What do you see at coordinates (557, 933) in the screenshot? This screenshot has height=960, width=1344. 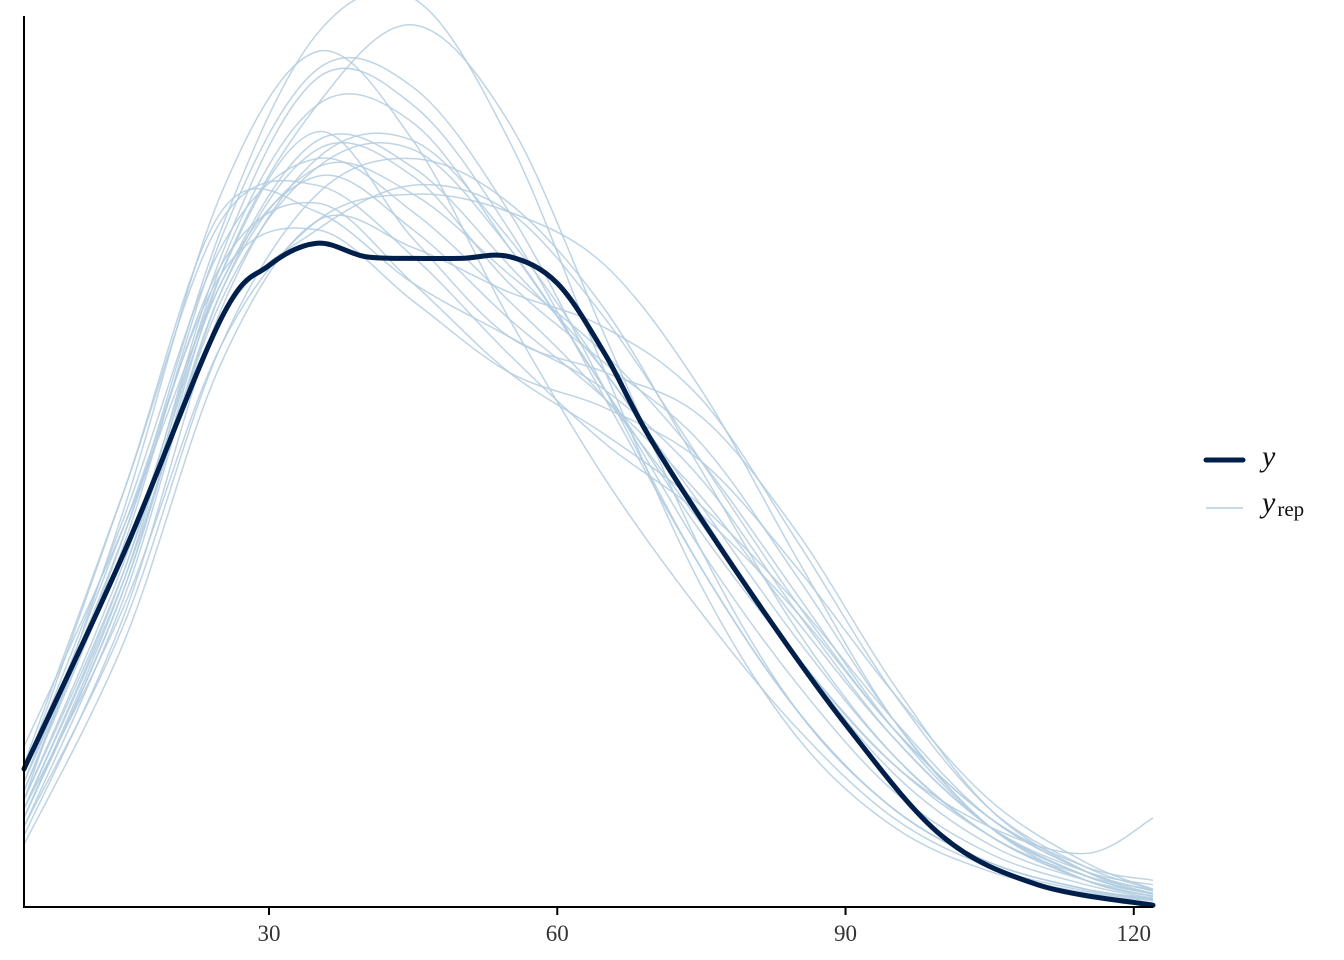 I see `x-tick-label: 60` at bounding box center [557, 933].